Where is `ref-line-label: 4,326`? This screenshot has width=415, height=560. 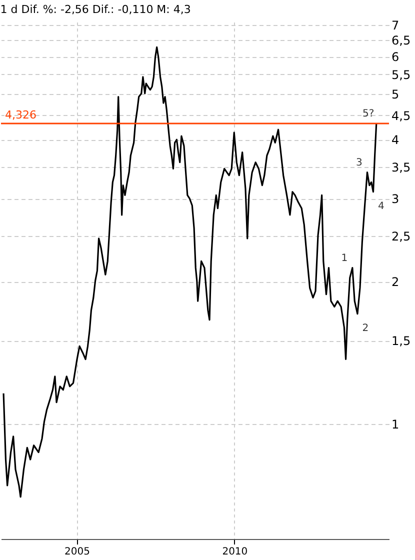 ref-line-label: 4,326 is located at coordinates (20, 115).